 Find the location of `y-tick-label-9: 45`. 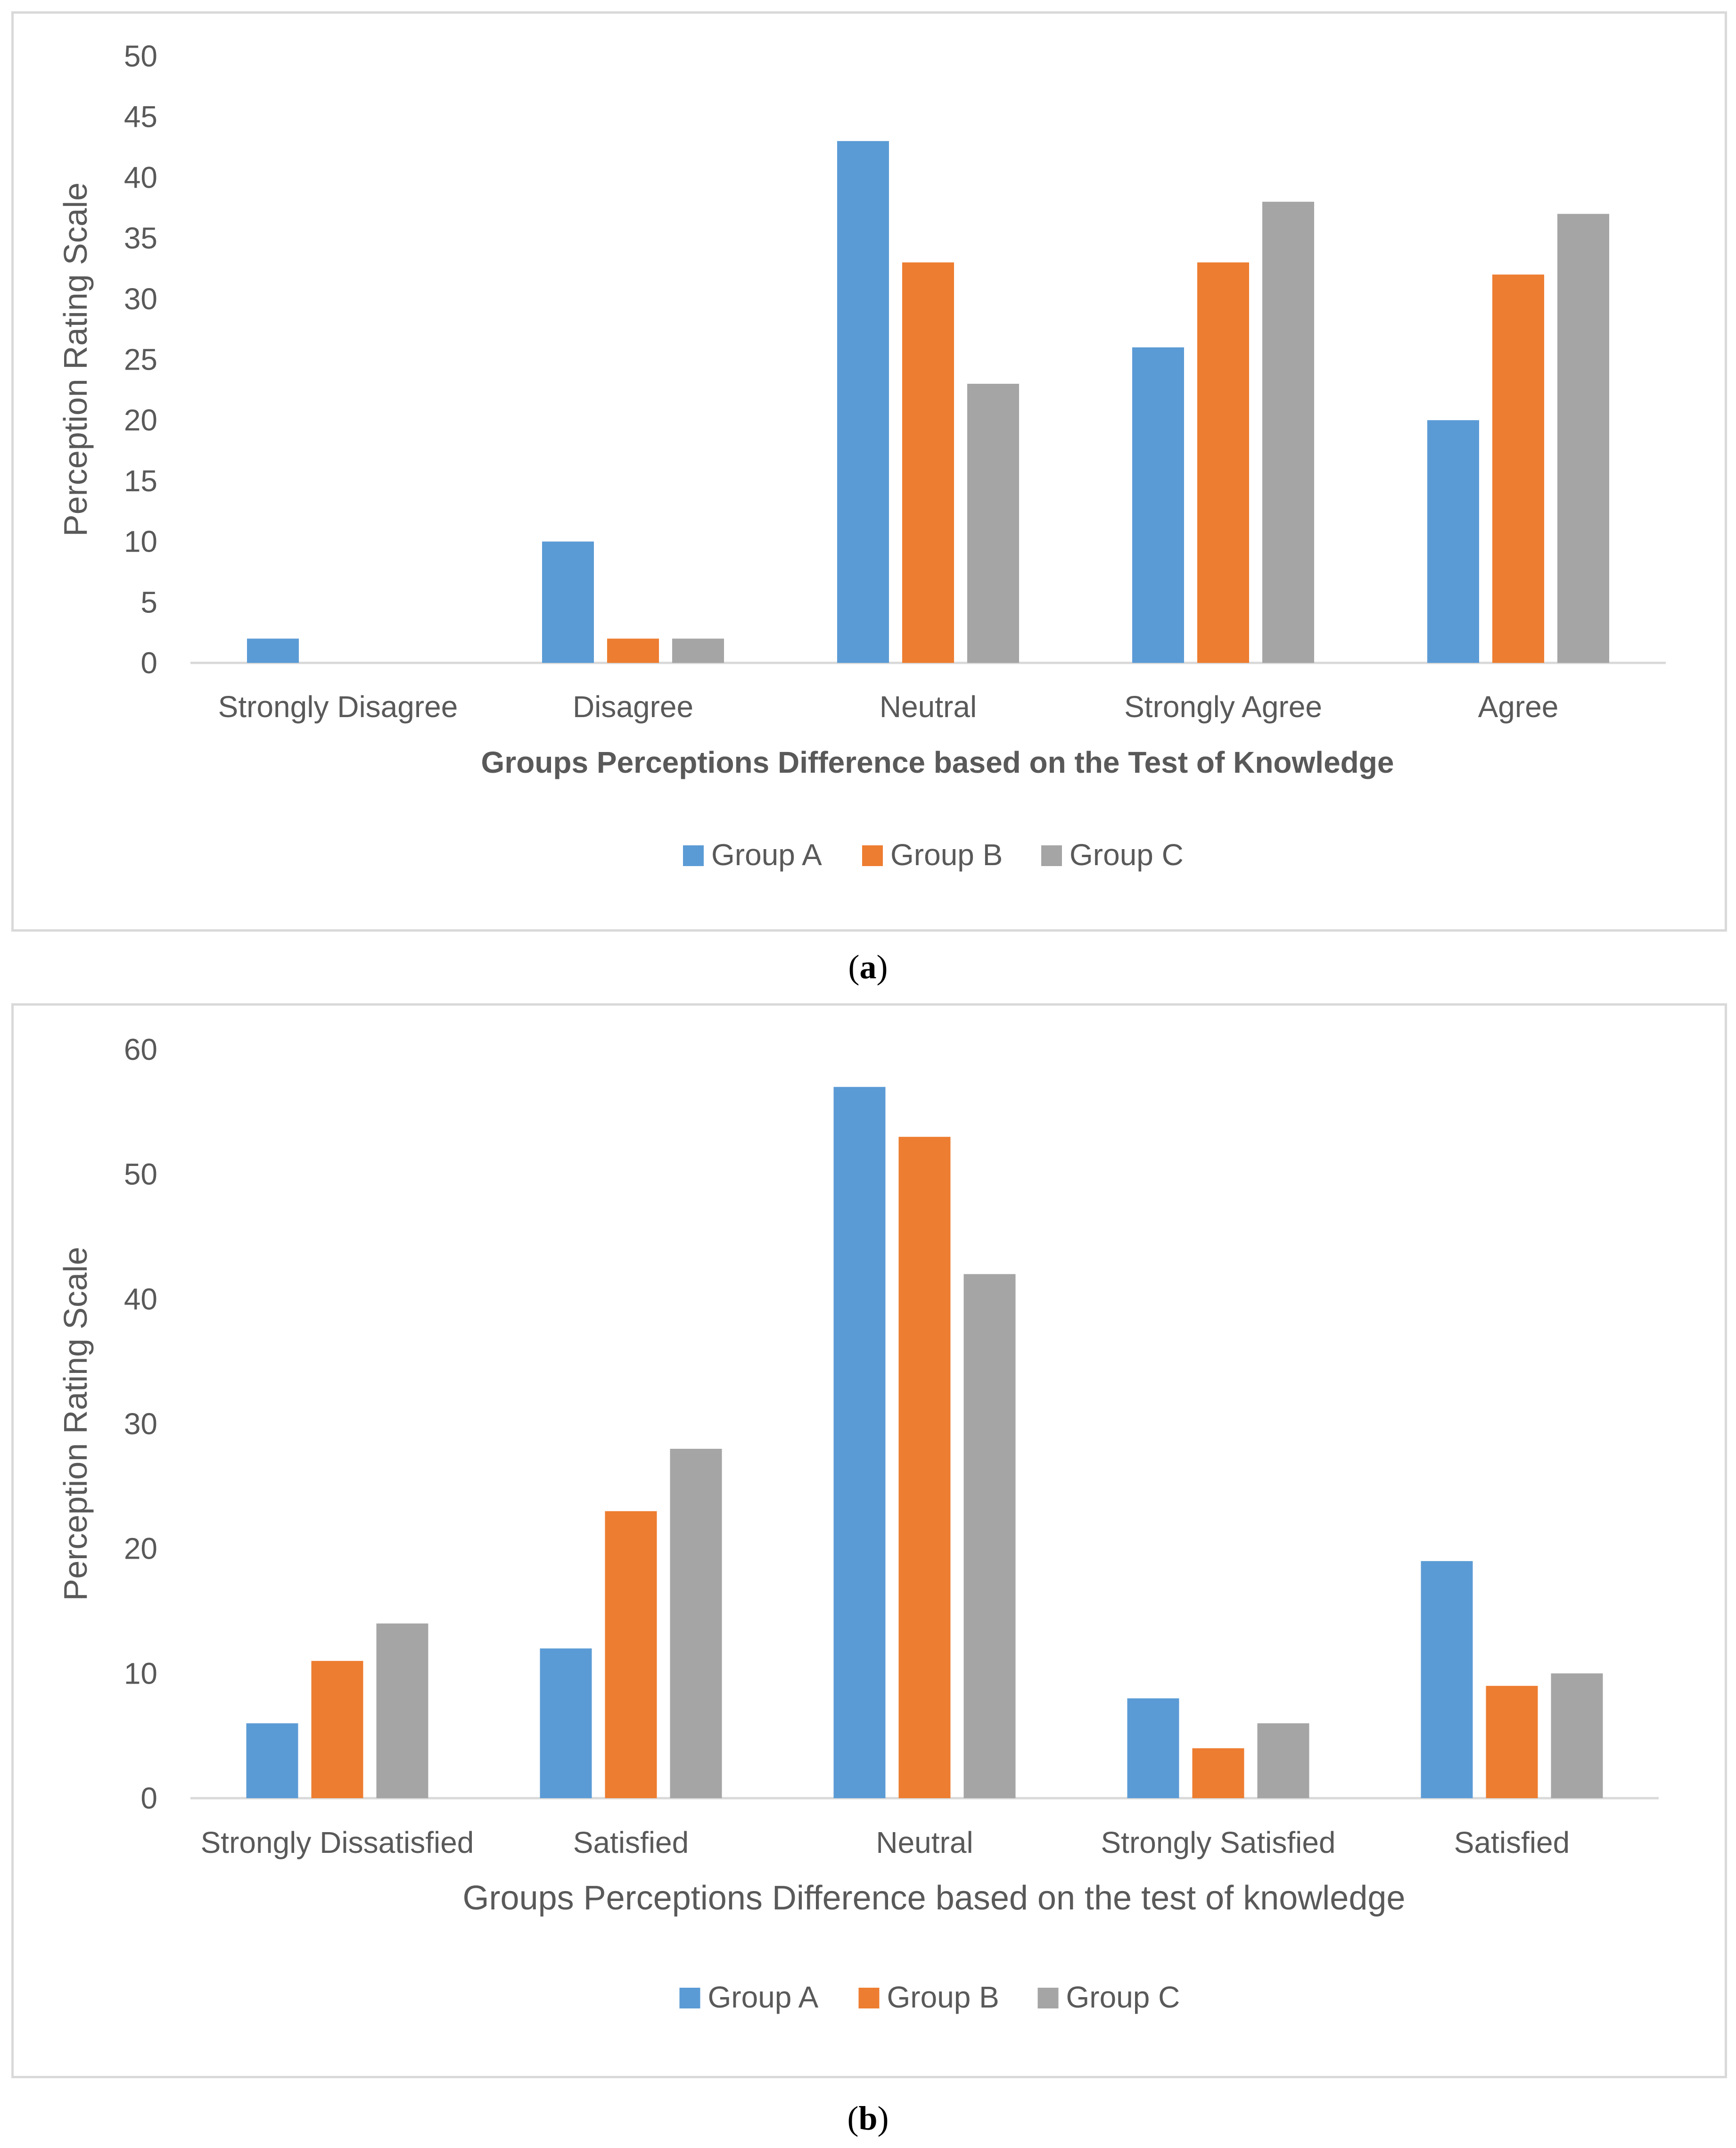

y-tick-label-9: 45 is located at coordinates (140, 117).